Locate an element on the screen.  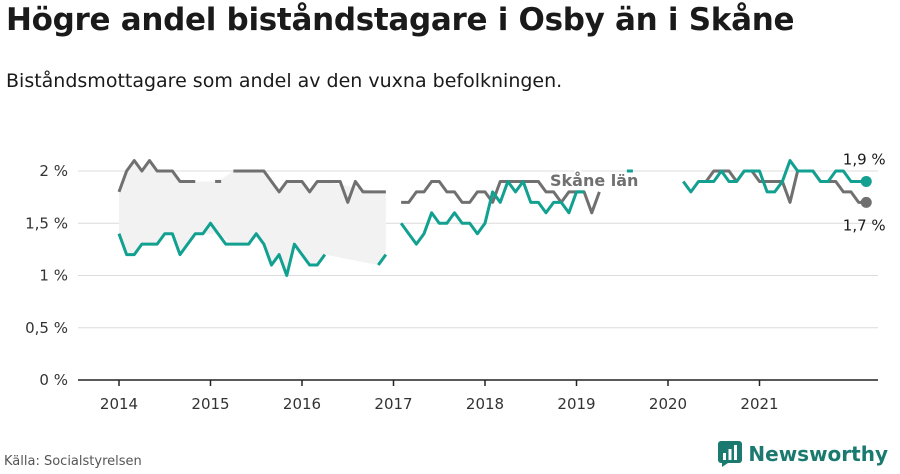
x-tick-label: 2021 is located at coordinates (759, 404).